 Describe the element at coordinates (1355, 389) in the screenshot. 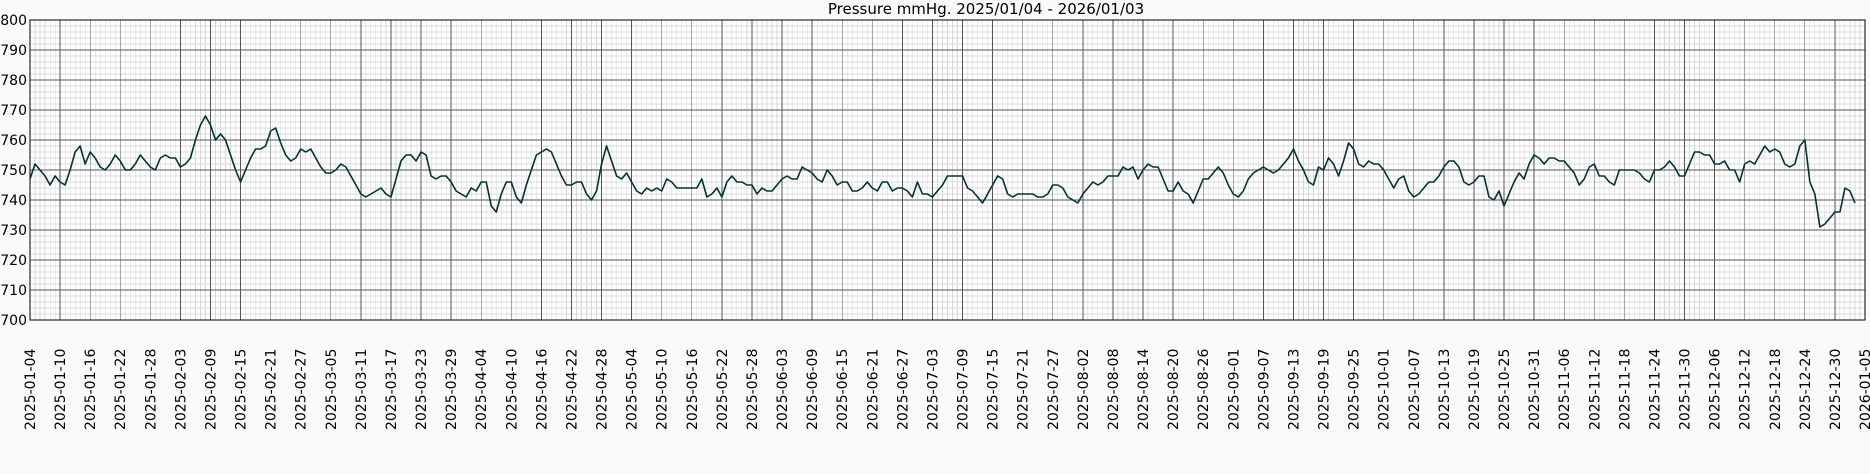

I see `x-tick-label: 2025-09-25` at that location.